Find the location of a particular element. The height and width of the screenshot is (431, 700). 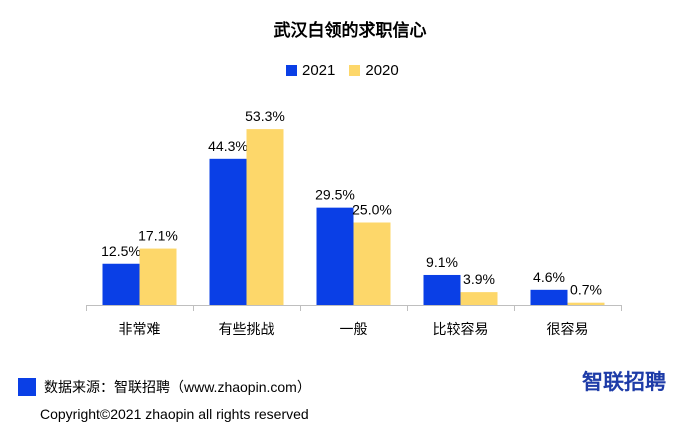

x-tick-label-1: 有些挑战 is located at coordinates (247, 330).